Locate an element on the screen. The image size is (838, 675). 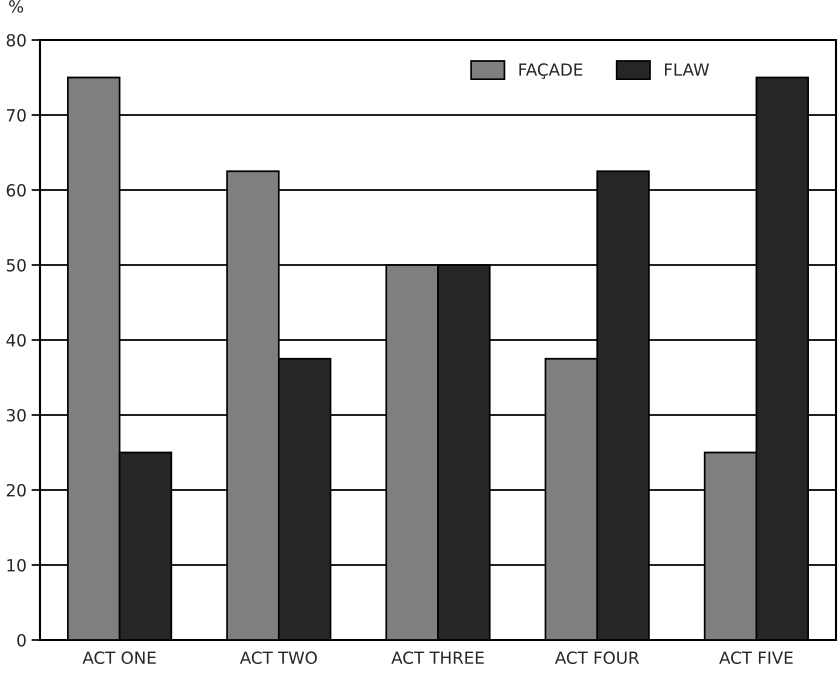
legend-label: FAÇADE is located at coordinates (550, 71).